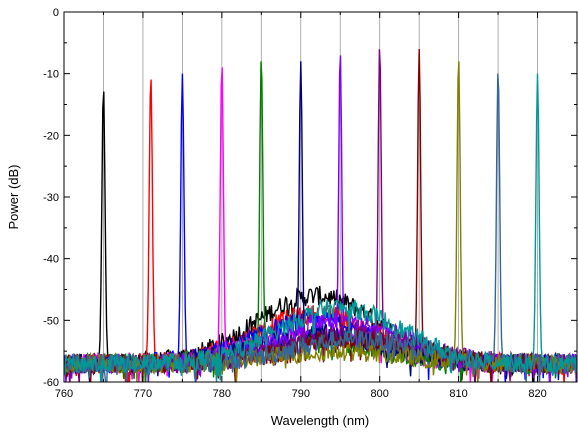 Image resolution: width=578 pixels, height=434 pixels. I want to click on x-tick-label: 770, so click(143, 394).